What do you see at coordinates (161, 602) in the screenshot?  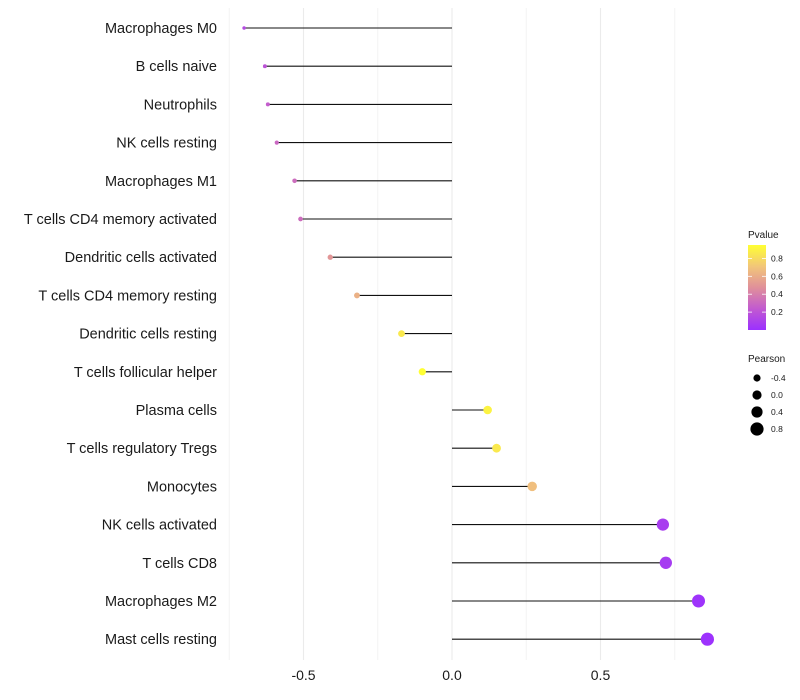 I see `category-label: Macrophages M2` at bounding box center [161, 602].